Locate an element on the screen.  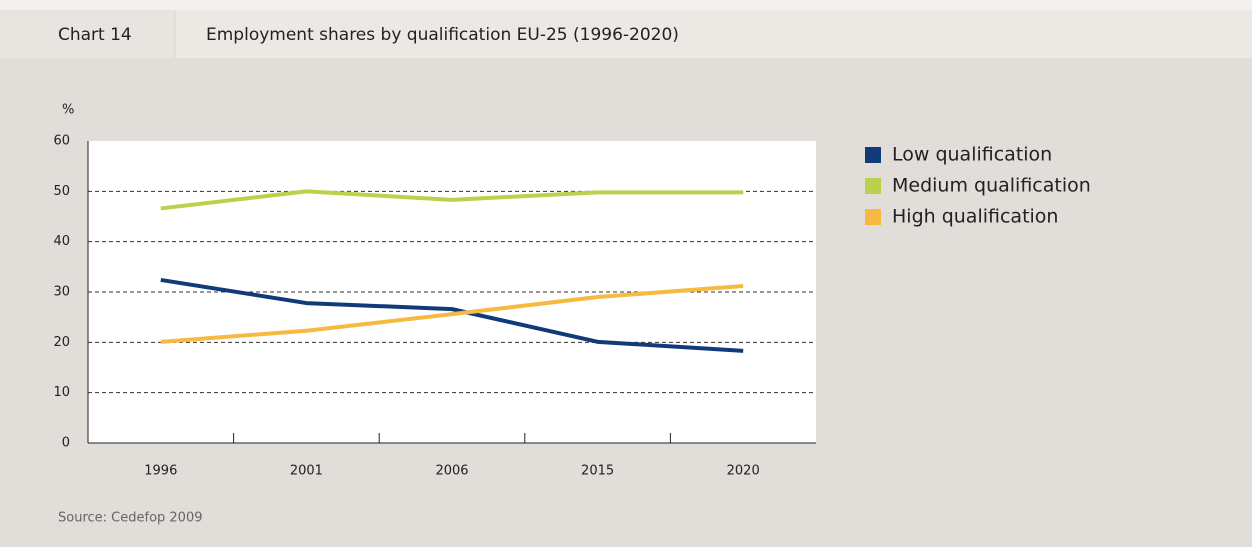
title-box is located at coordinates (714, 34).